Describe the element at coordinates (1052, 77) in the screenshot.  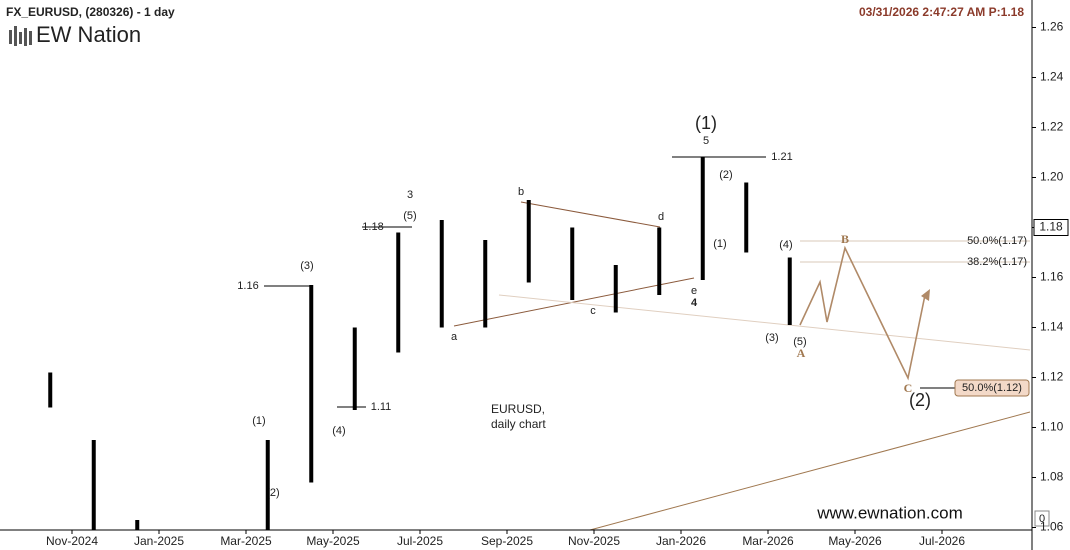
I see `y-tick-label: 1.24` at that location.